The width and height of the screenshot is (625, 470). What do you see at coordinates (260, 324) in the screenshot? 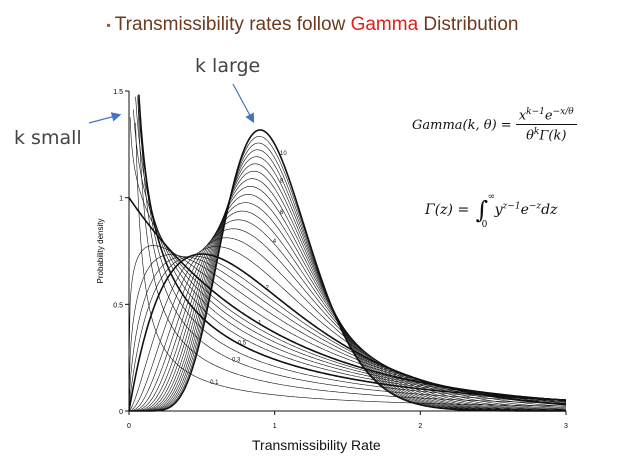
I see `curve-label: 1` at bounding box center [260, 324].